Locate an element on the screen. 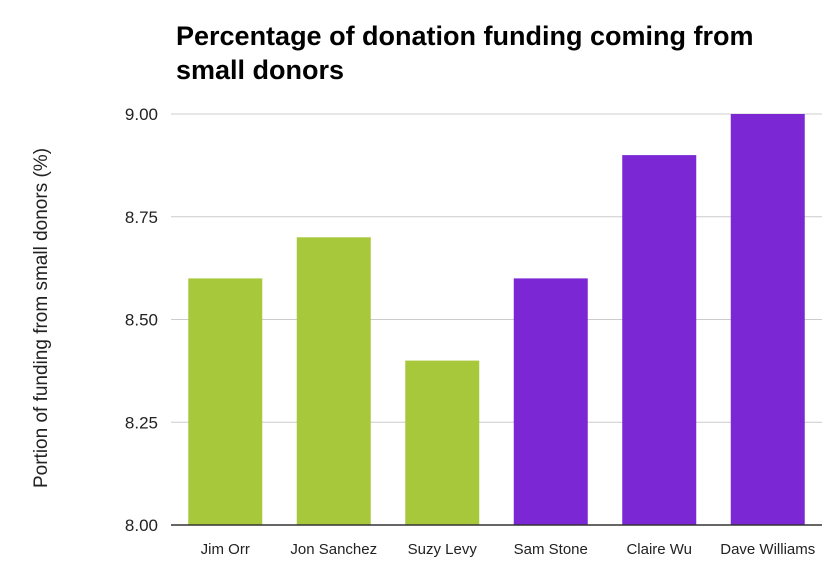  y-tick-label: 9.00 is located at coordinates (141, 114).